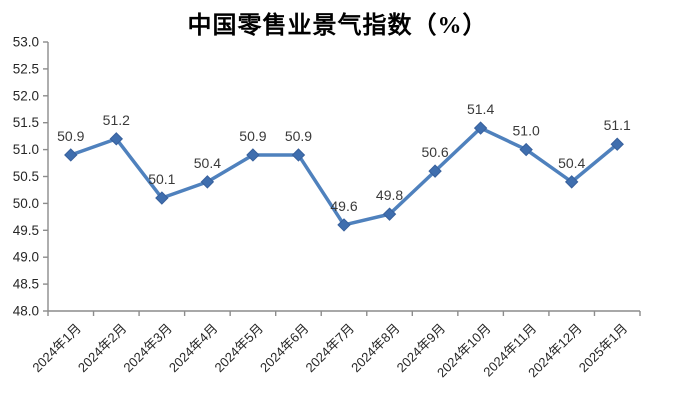  Describe the element at coordinates (26, 176) in the screenshot. I see `y-tick-label: 50.5` at that location.